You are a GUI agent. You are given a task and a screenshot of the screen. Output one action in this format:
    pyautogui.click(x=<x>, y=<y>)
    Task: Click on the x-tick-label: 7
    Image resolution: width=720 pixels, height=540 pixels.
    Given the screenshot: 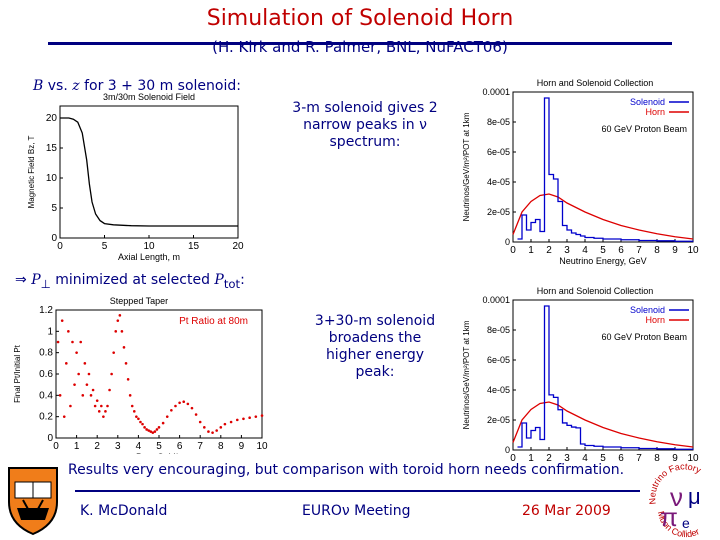 What is the action you would take?
    pyautogui.click(x=639, y=458)
    